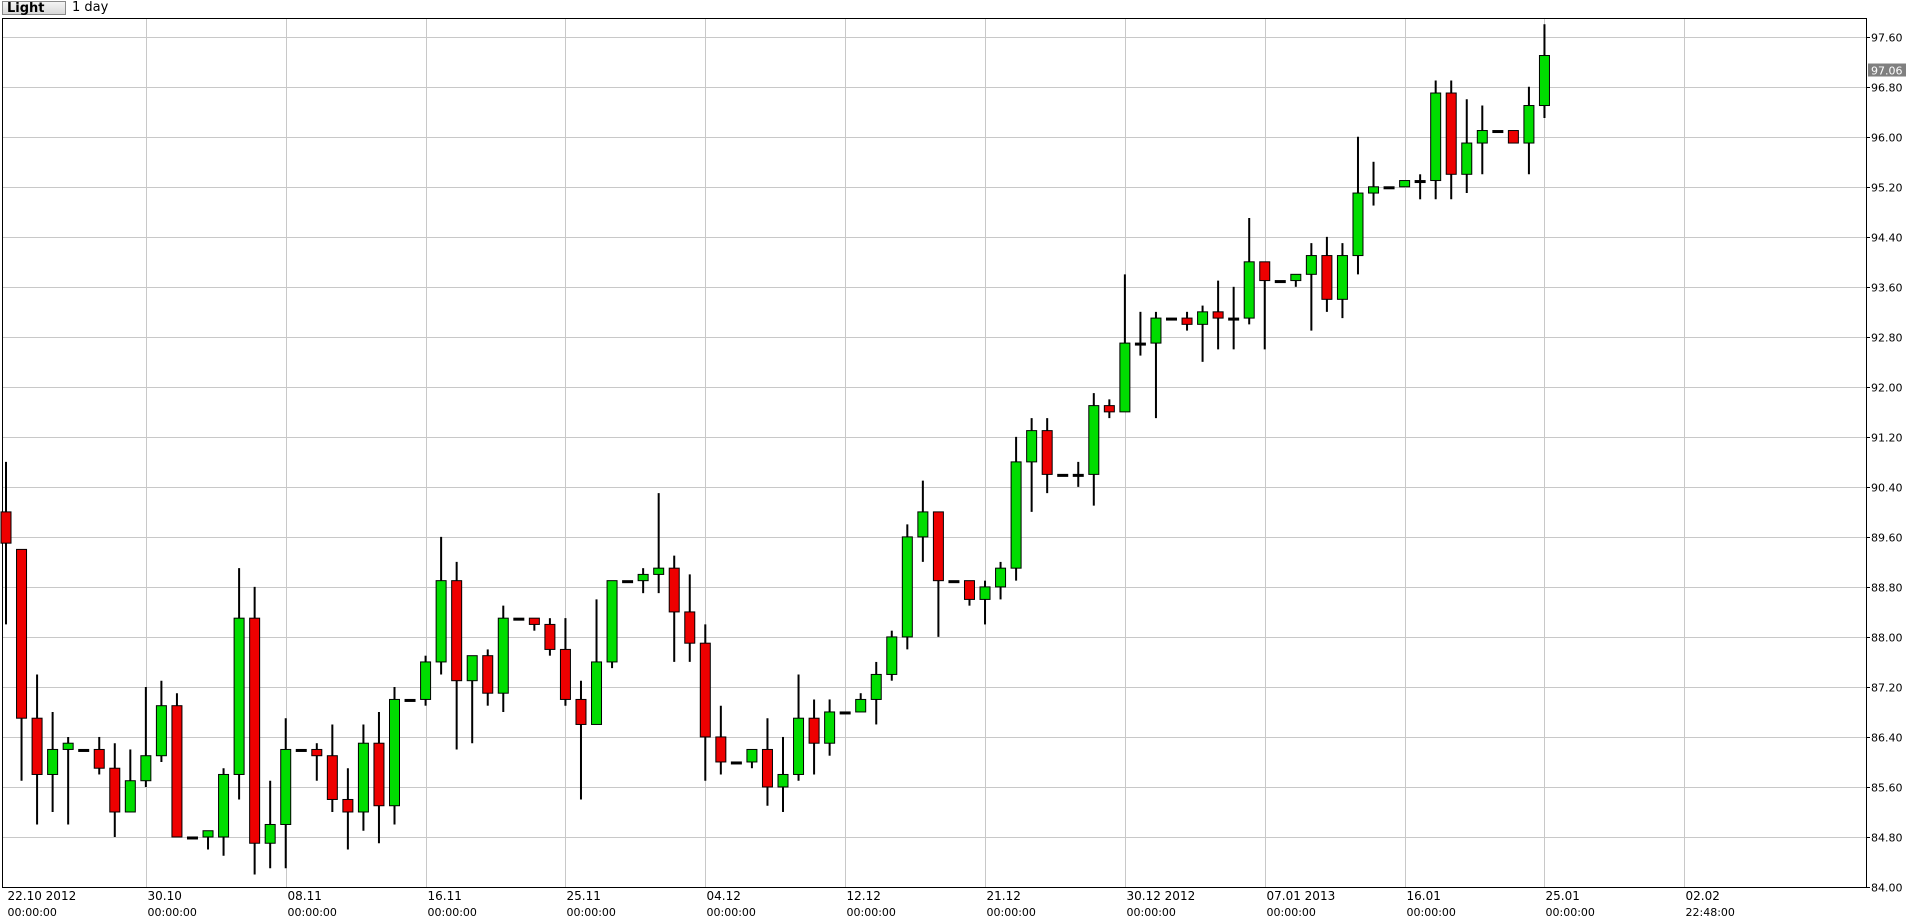 The width and height of the screenshot is (1920, 922). I want to click on y-tick-label: 84.80, so click(1887, 838).